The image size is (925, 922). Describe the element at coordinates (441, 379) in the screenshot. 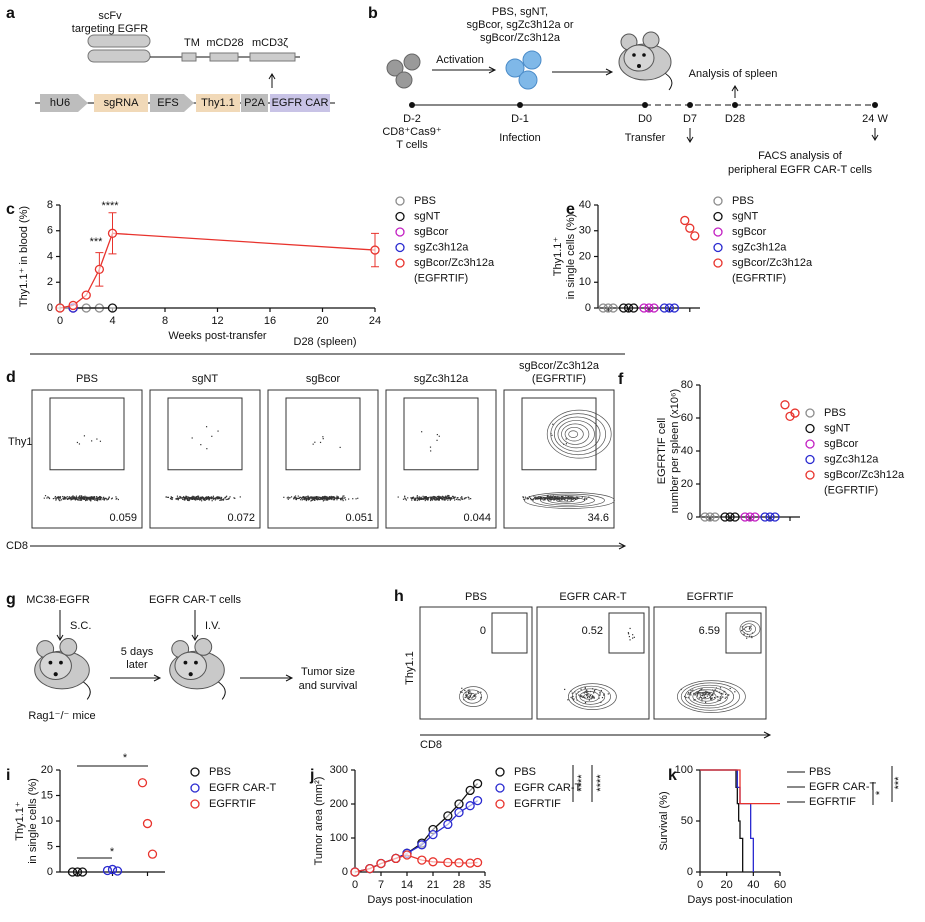

I see `plot-title: sgZc3h12a` at that location.